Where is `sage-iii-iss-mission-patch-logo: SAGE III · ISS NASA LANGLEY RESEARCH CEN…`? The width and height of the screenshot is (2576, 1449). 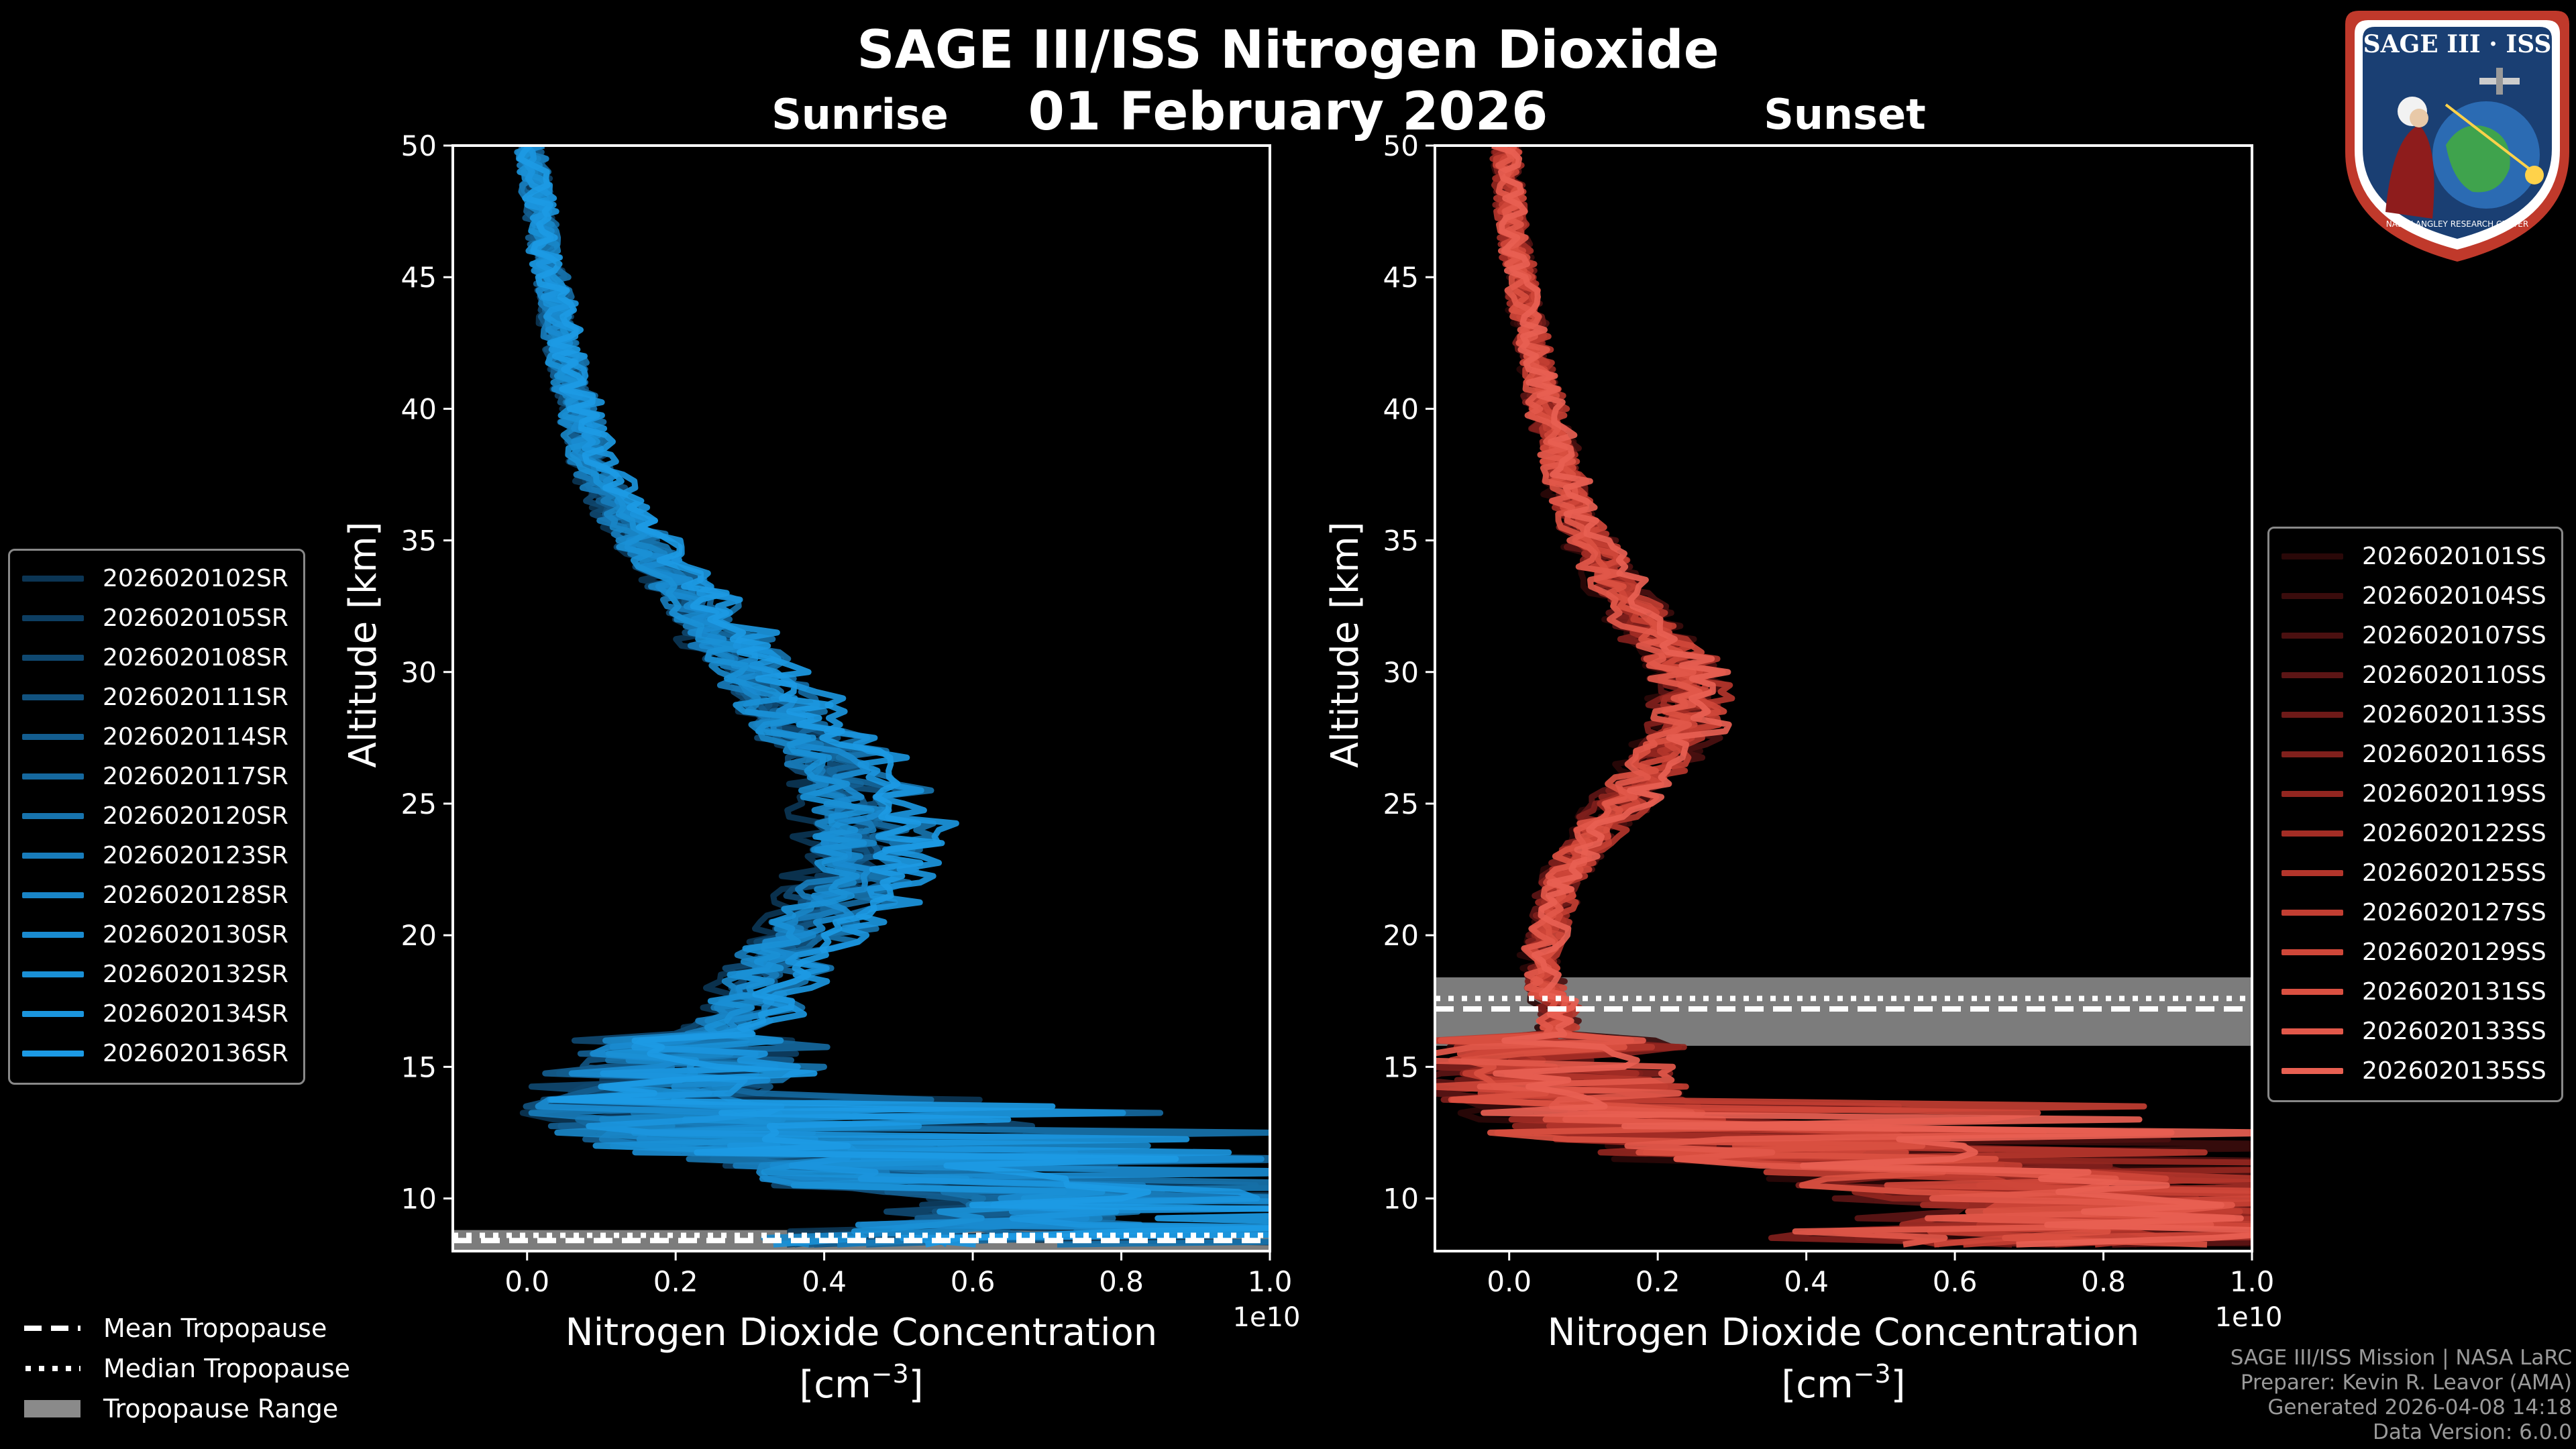
sage-iii-iss-mission-patch-logo: SAGE III · ISS NASA LANGLEY RESEARCH CEN… is located at coordinates (2457, 136).